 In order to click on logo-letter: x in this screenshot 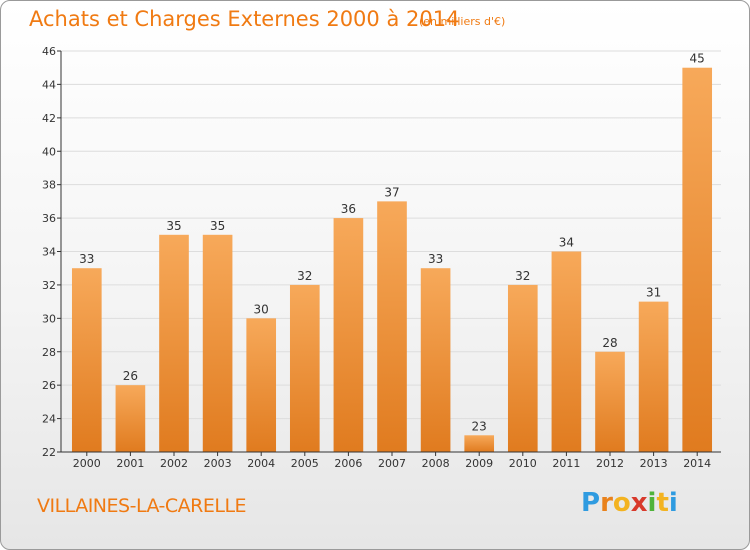, I will do `click(639, 503)`.